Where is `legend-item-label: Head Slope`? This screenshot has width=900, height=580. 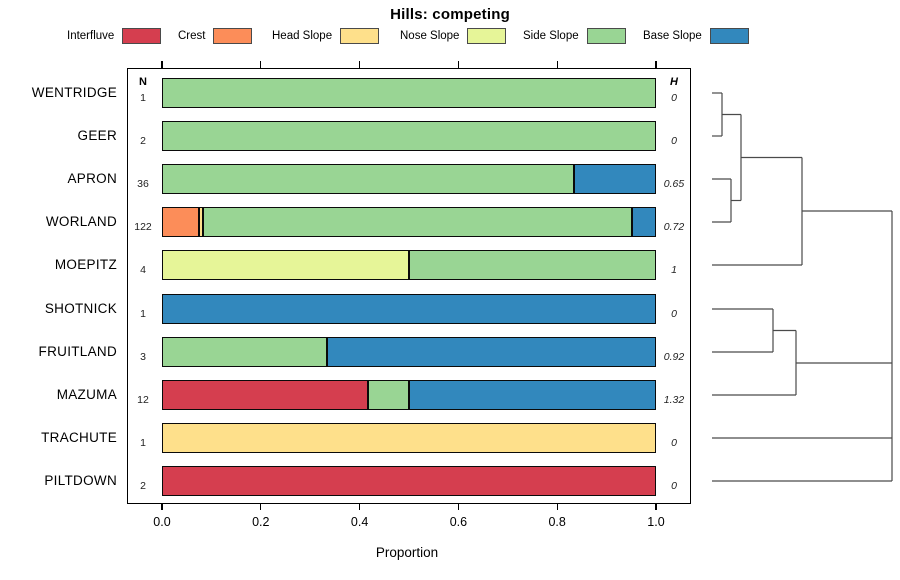 legend-item-label: Head Slope is located at coordinates (302, 36).